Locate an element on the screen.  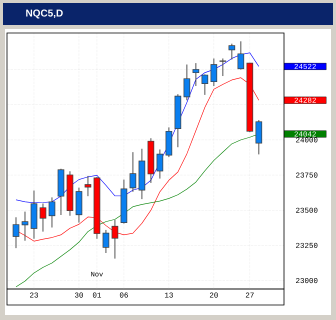
chart-title: NQC5,D is located at coordinates (44, 14).